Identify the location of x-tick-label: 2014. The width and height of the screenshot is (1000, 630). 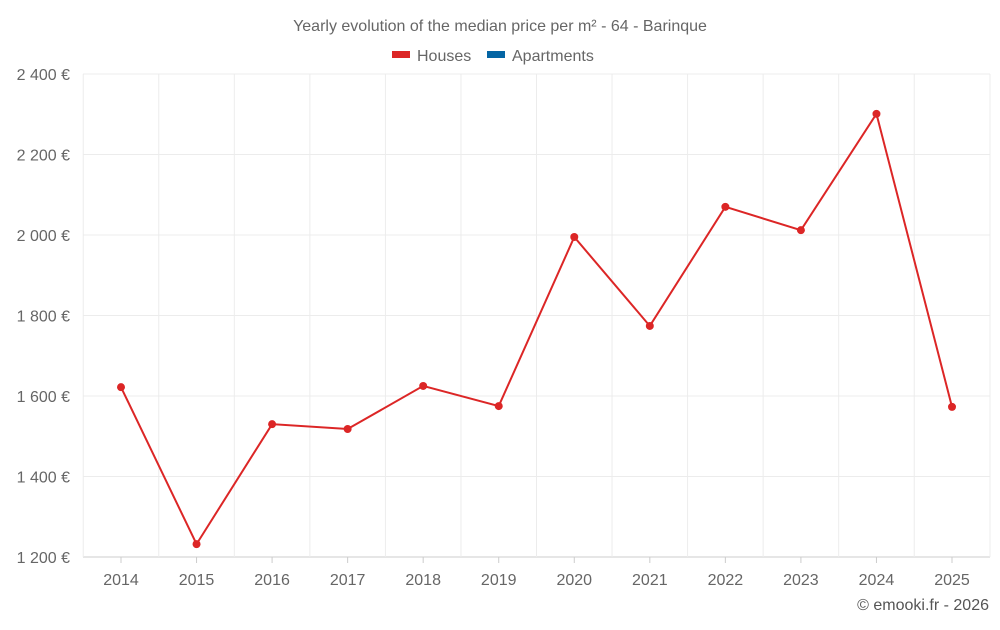
(121, 580).